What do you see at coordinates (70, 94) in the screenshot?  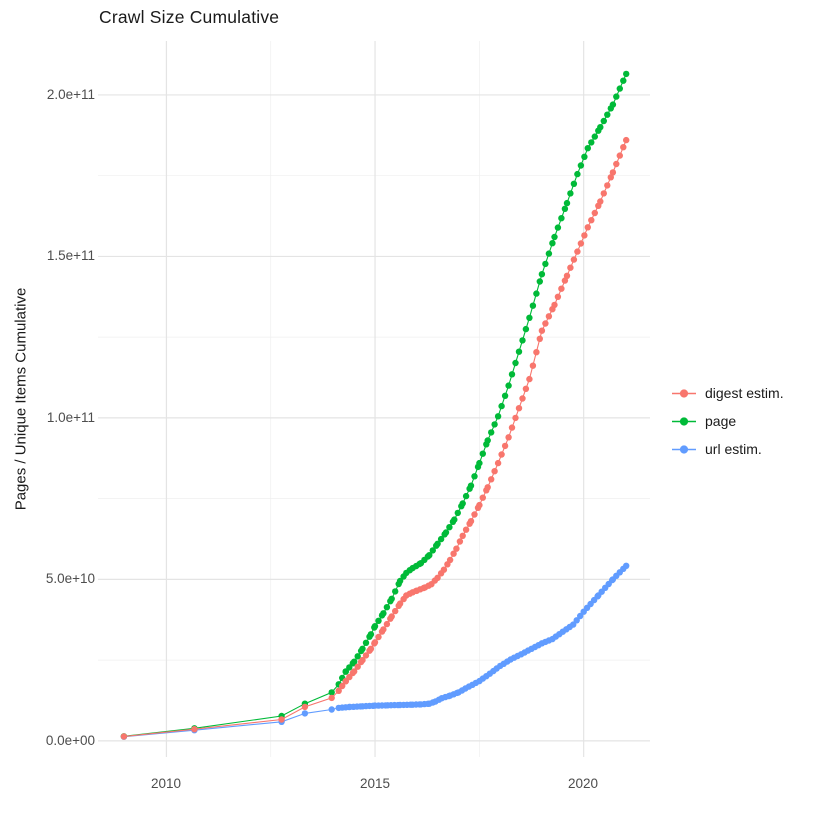 I see `y-tick-label-4: 2.0e+11` at bounding box center [70, 94].